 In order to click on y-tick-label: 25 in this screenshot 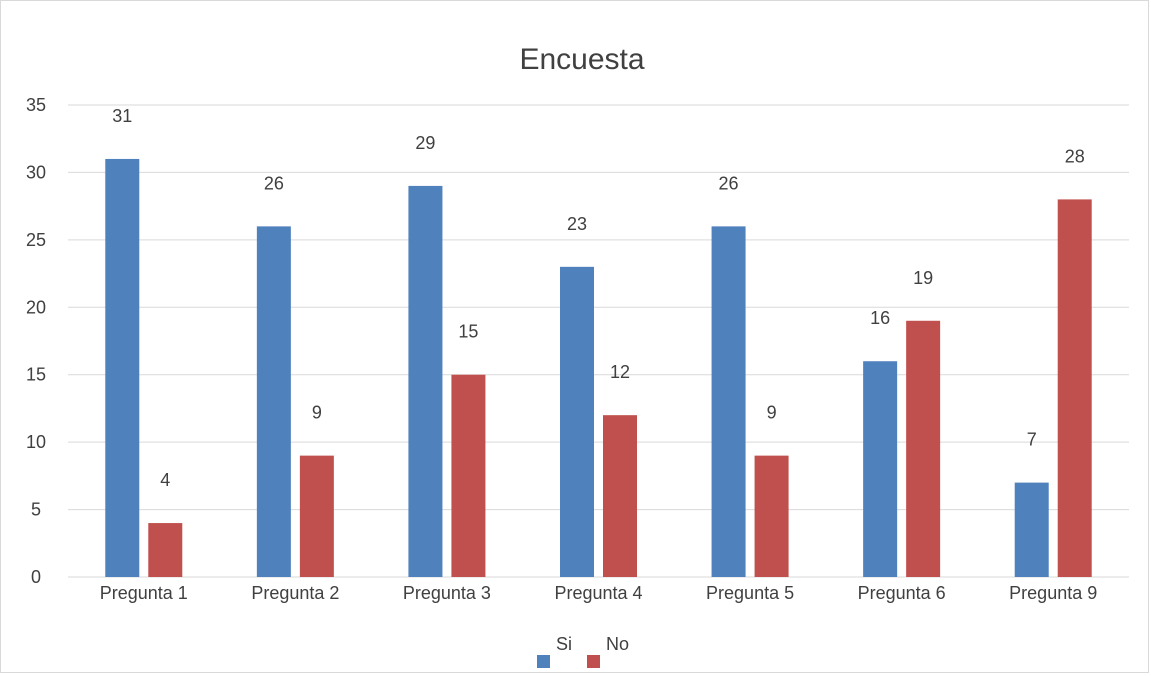, I will do `click(36, 240)`.